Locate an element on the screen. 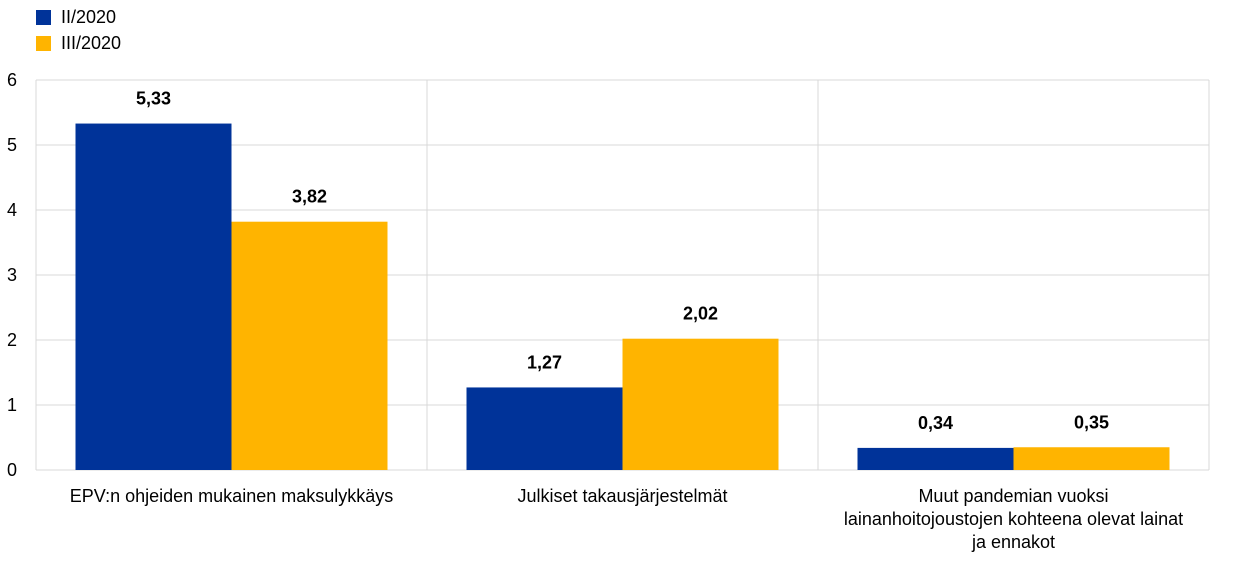 The height and width of the screenshot is (563, 1240). legend-item-series-1: II/2020 is located at coordinates (78, 17).